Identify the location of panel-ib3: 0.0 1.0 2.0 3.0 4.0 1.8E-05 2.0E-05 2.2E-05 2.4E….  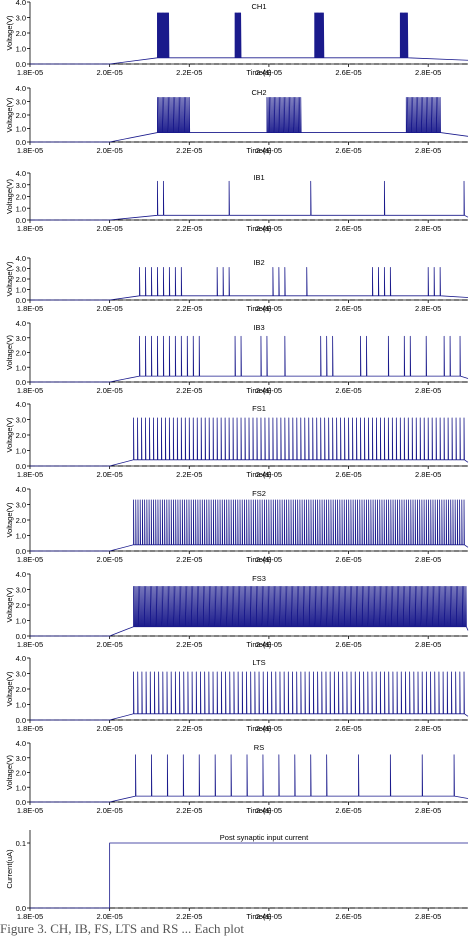
(237, 357).